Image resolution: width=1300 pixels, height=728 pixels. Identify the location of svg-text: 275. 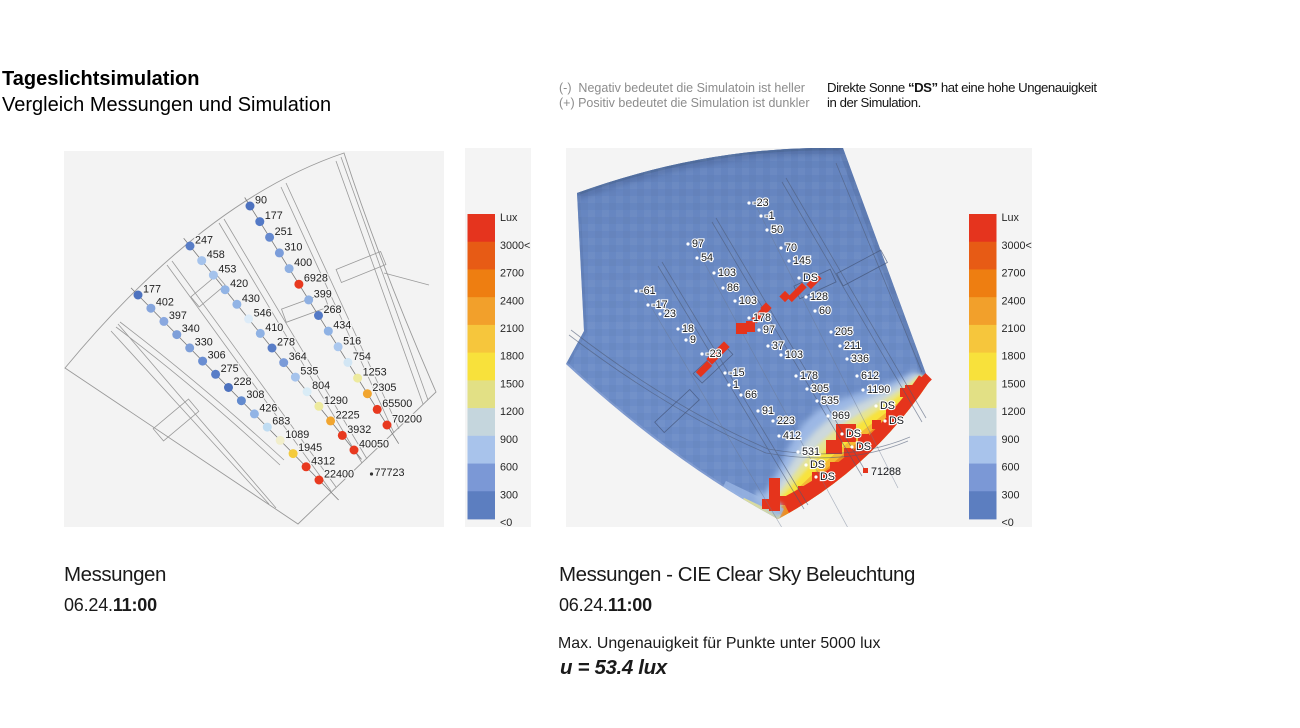
(230, 369).